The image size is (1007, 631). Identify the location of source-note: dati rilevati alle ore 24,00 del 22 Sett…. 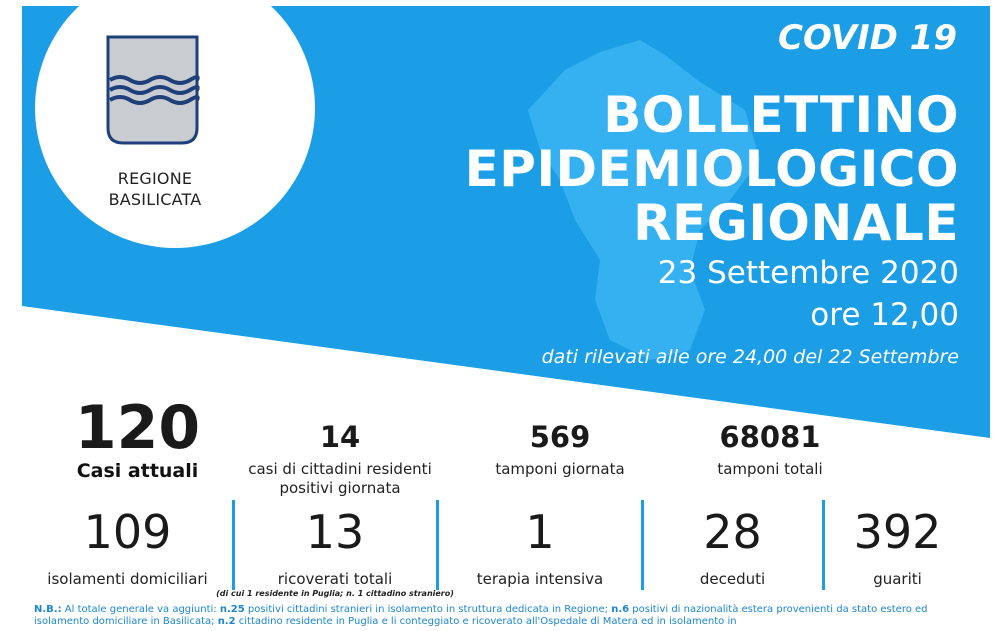
(750, 357).